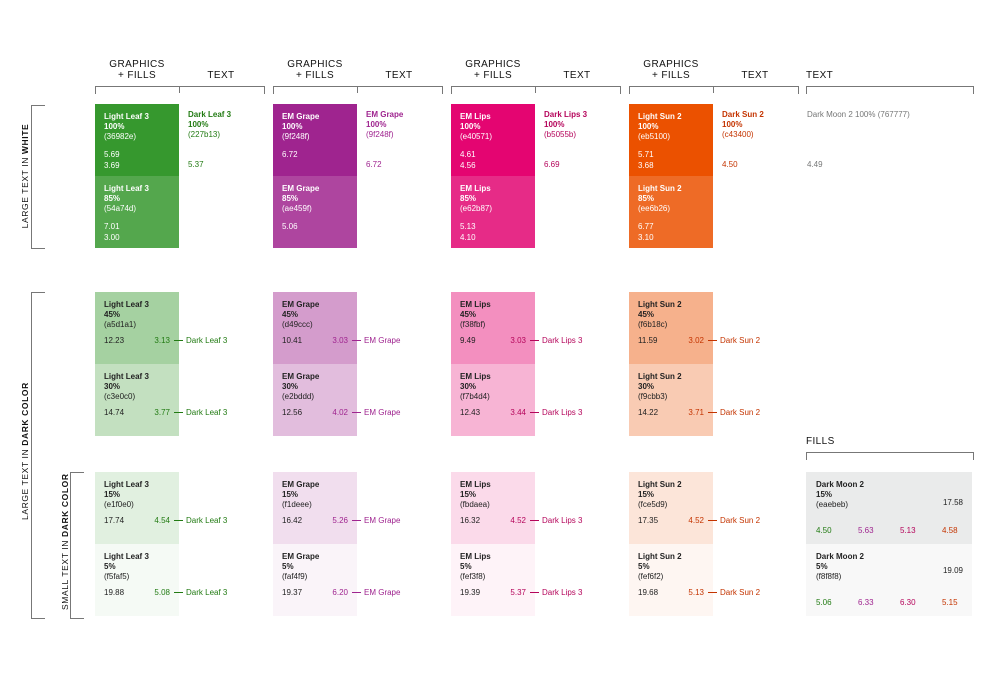 This screenshot has width=1000, height=684. What do you see at coordinates (204, 134) in the screenshot?
I see `text-sample-hex: (227b13)` at bounding box center [204, 134].